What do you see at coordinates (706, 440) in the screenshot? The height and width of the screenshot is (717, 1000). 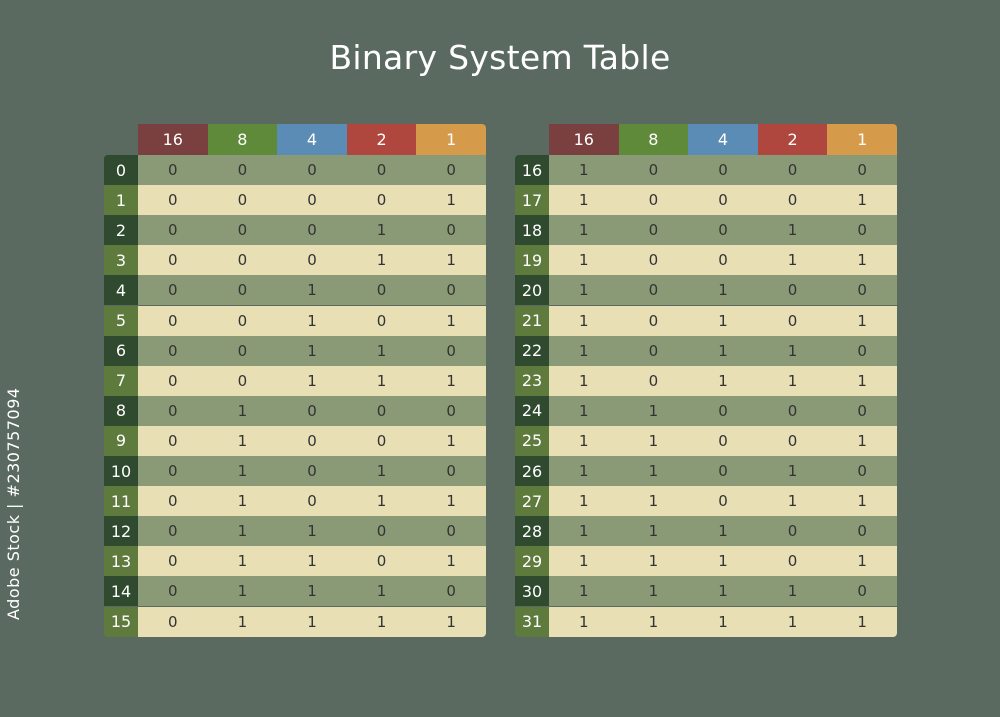 I see `table-row: 25 1 1 0 0 1` at bounding box center [706, 440].